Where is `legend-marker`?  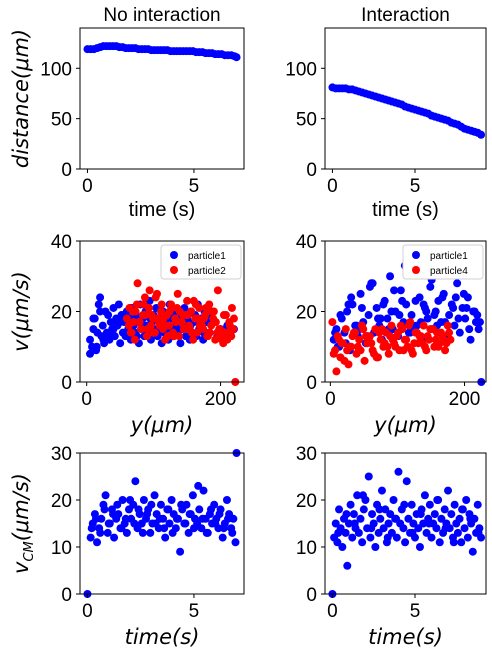
legend-marker is located at coordinates (416, 255).